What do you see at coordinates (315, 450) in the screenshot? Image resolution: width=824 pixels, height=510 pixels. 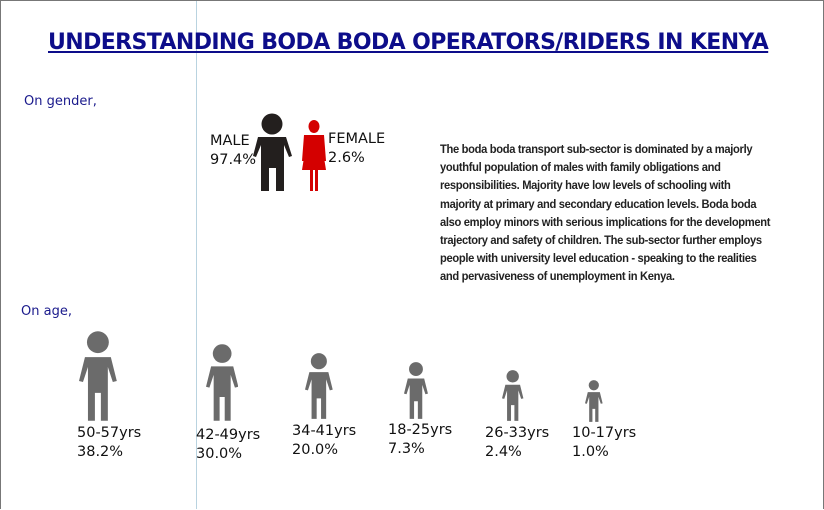 I see `age-percentage: 20.0%` at bounding box center [315, 450].